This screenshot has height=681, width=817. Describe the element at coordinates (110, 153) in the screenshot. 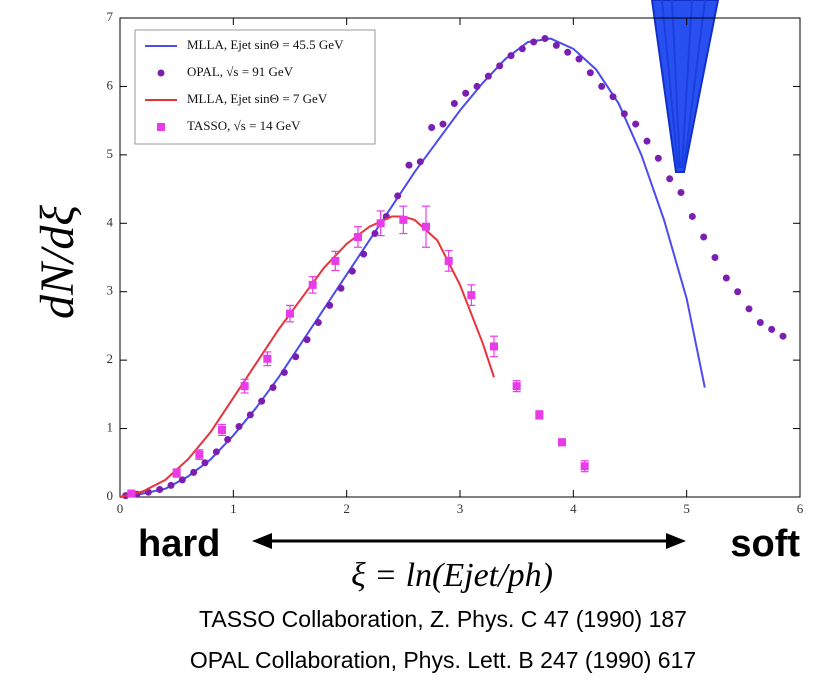

I see `y-tick-label: 5` at that location.